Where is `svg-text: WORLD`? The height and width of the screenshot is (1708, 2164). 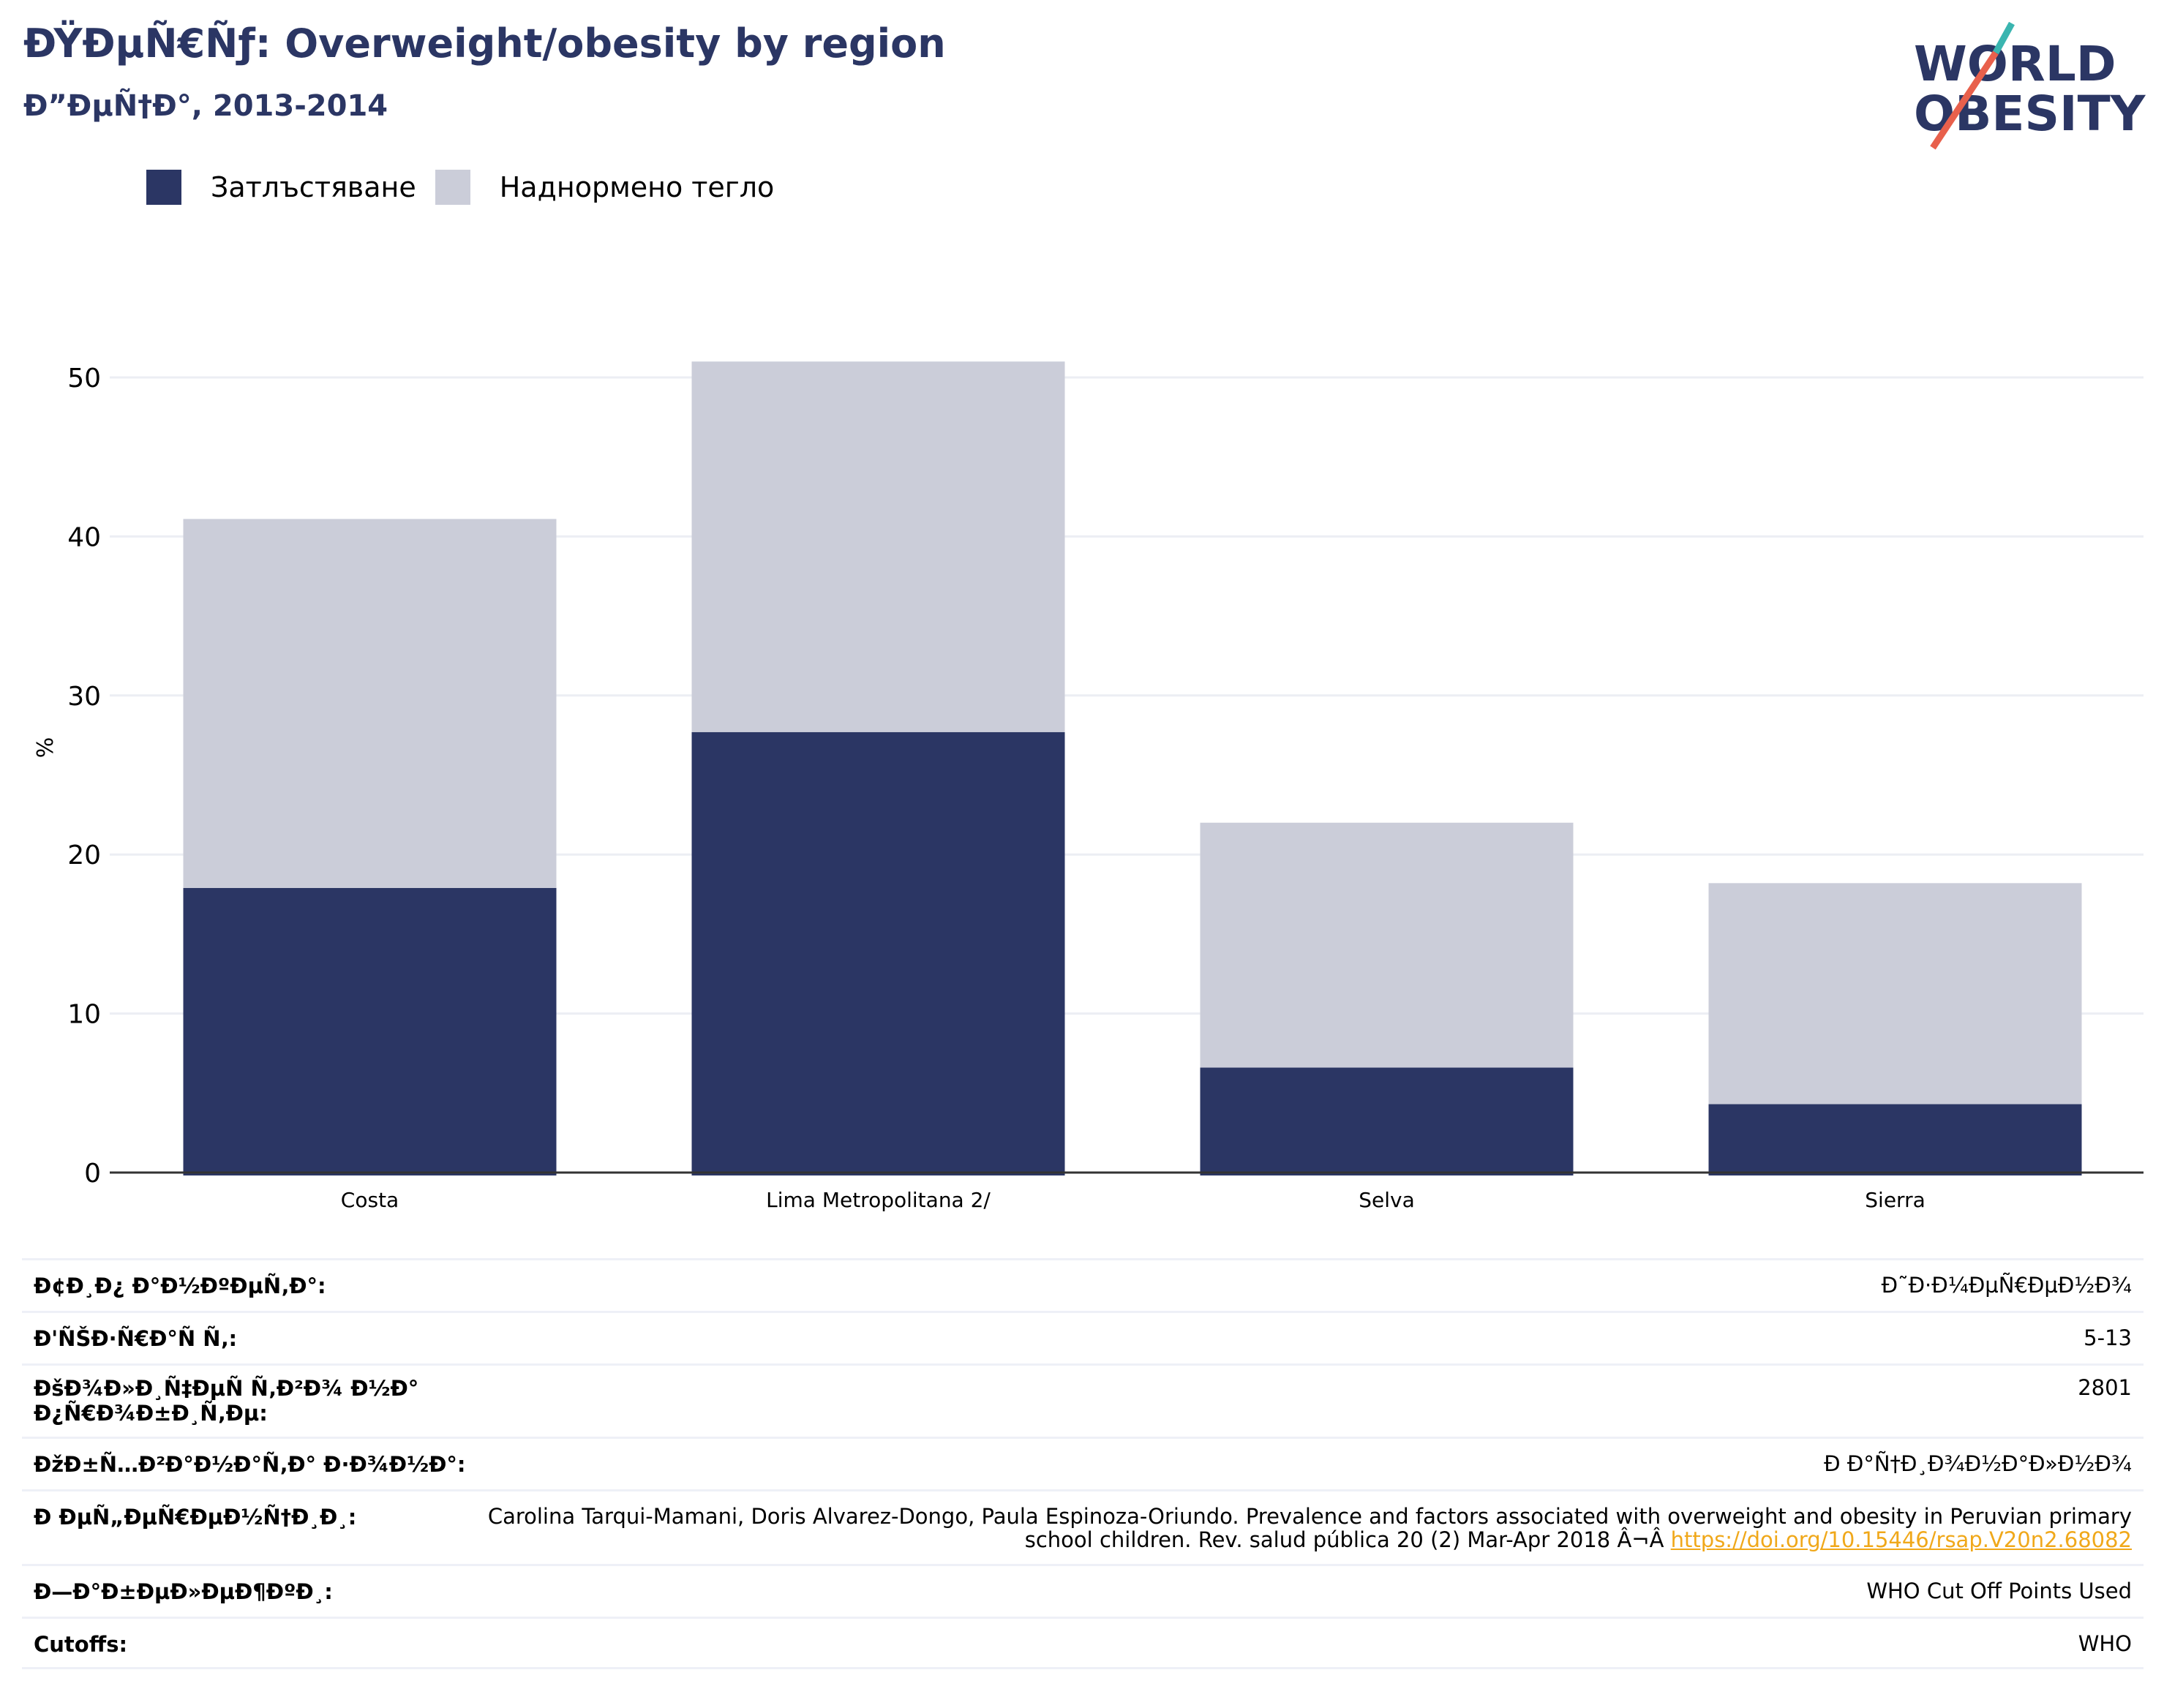
svg-text: WORLD is located at coordinates (2015, 64).